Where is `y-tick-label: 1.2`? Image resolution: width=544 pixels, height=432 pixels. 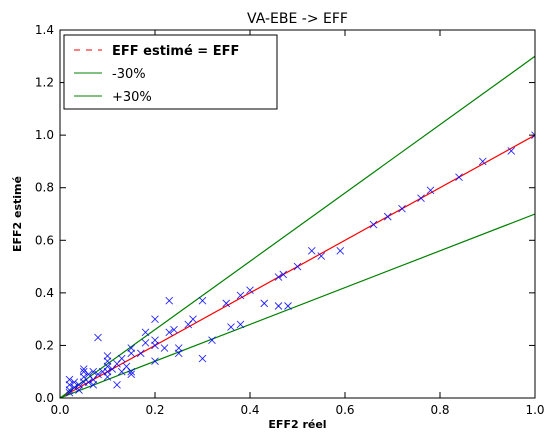 y-tick-label: 1.2 is located at coordinates (44, 83).